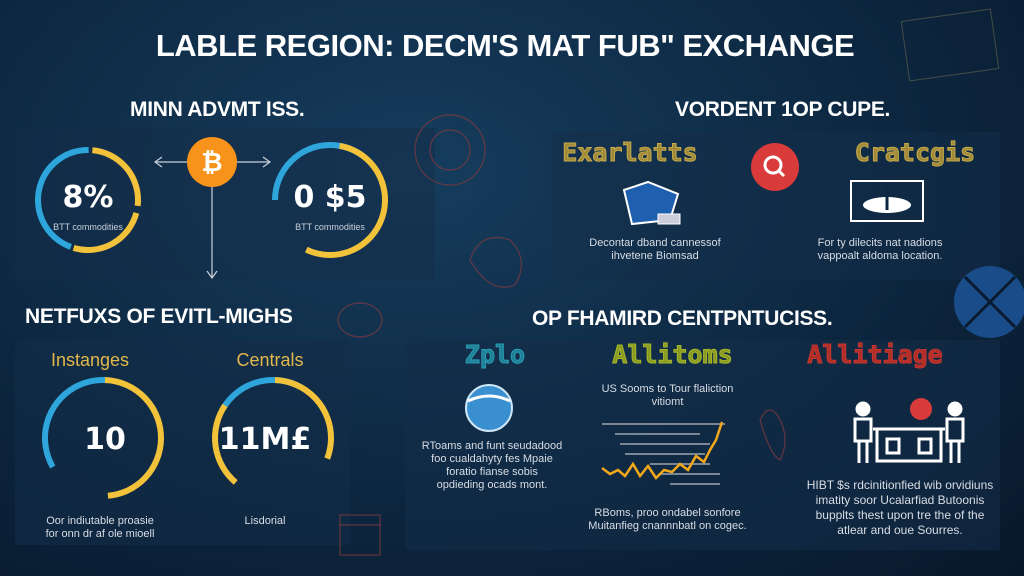  What do you see at coordinates (159, 316) in the screenshot?
I see `section3-heading: NETFUXS OF EVITL-MIGHS` at bounding box center [159, 316].